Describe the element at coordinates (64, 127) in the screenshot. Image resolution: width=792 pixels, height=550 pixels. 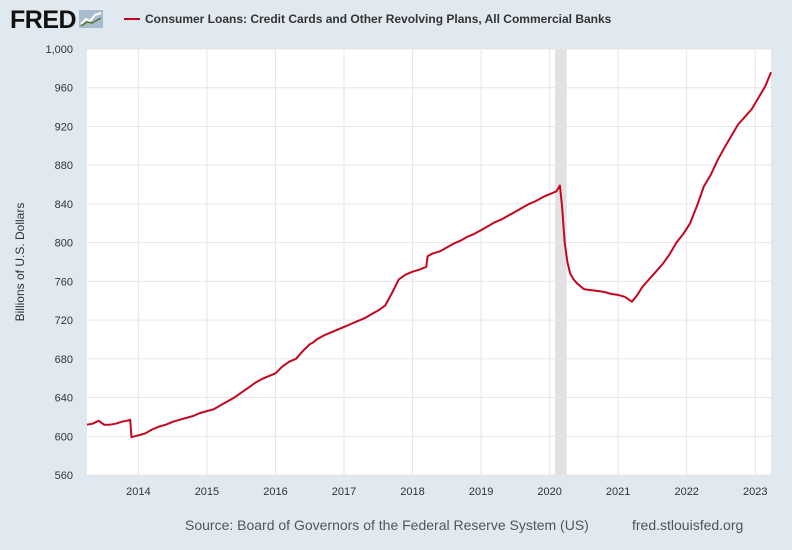
I see `y-tick-label: 920` at that location.